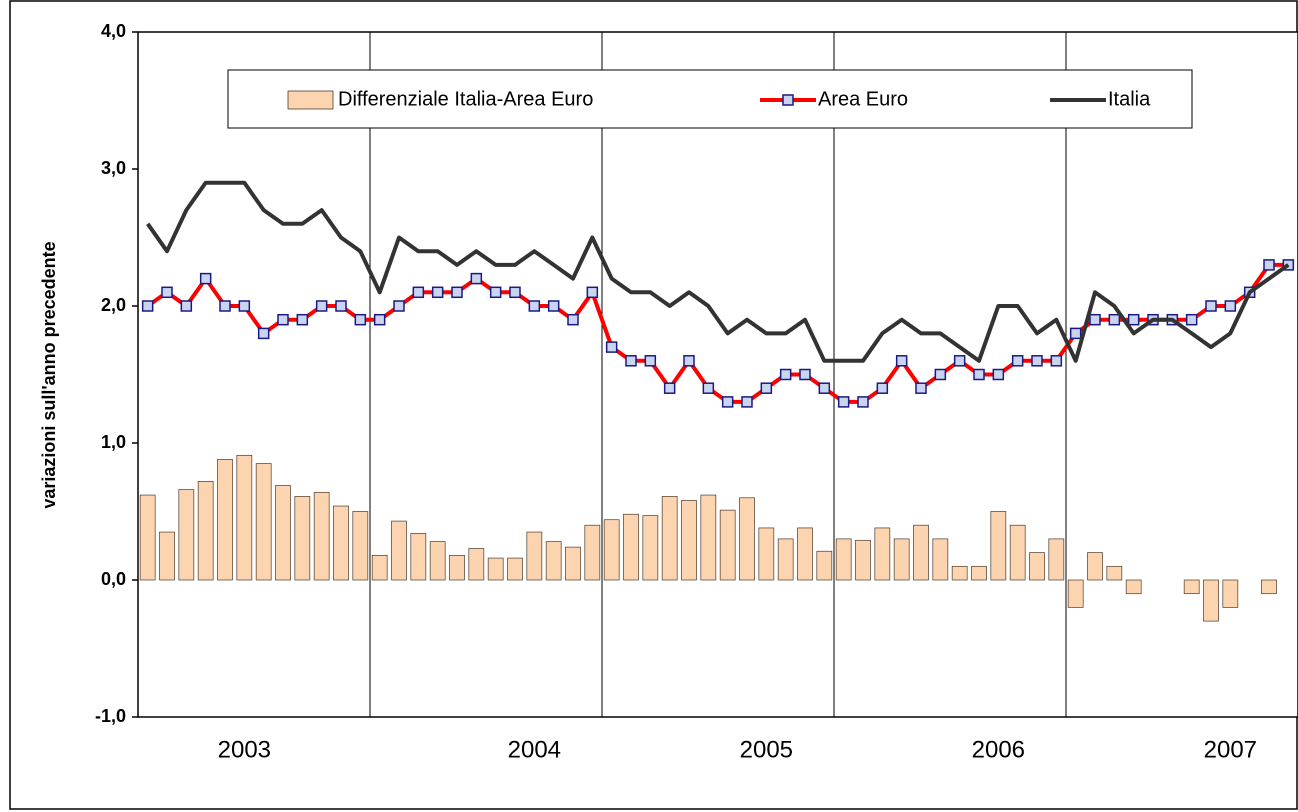 The height and width of the screenshot is (812, 1298). I want to click on x-tick-label: 2006, so click(998, 749).